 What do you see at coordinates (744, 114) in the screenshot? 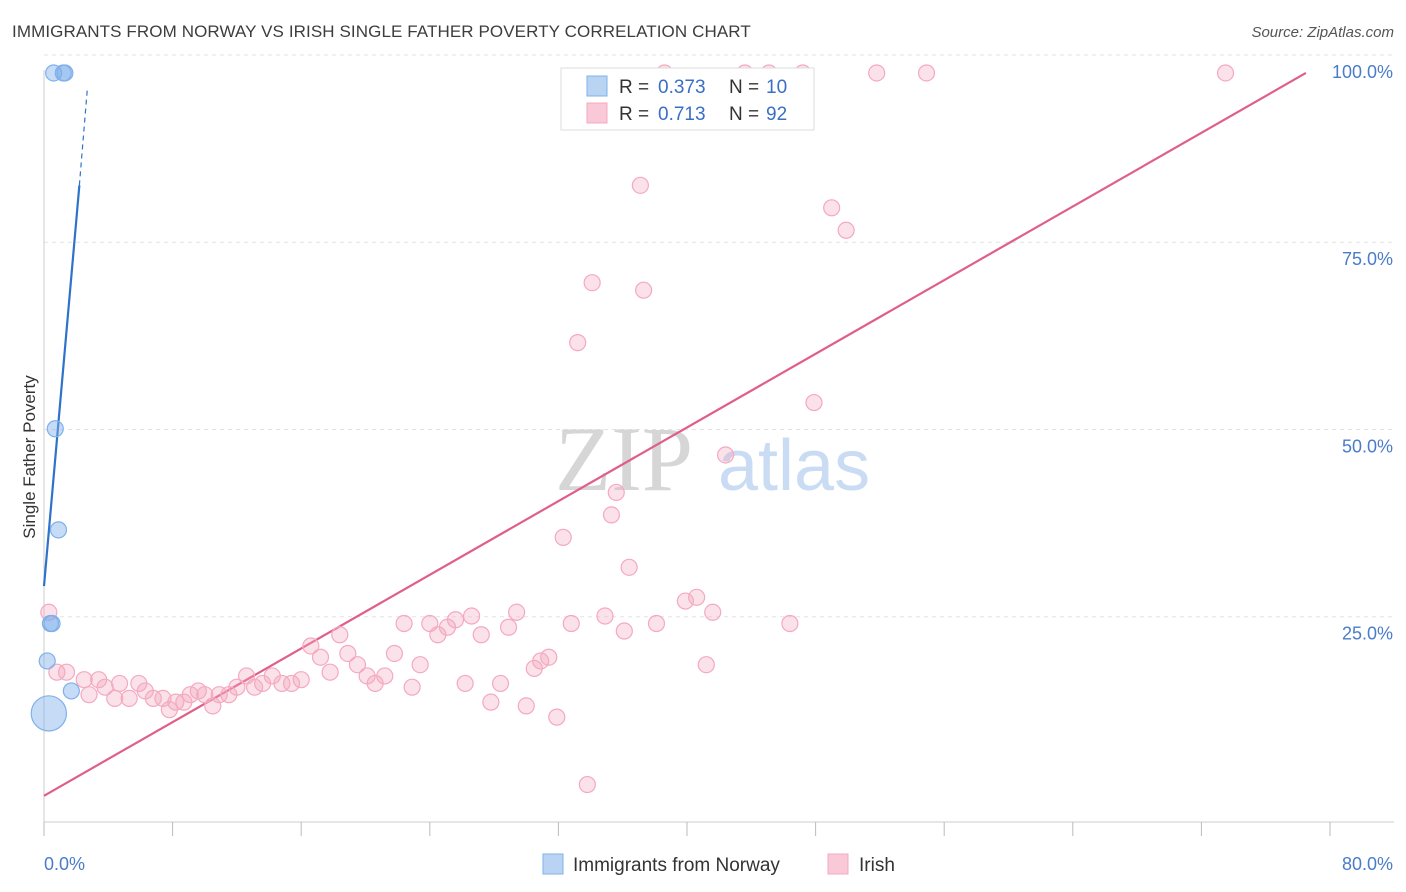
I see `legend-n-label-2: N =` at bounding box center [744, 114].